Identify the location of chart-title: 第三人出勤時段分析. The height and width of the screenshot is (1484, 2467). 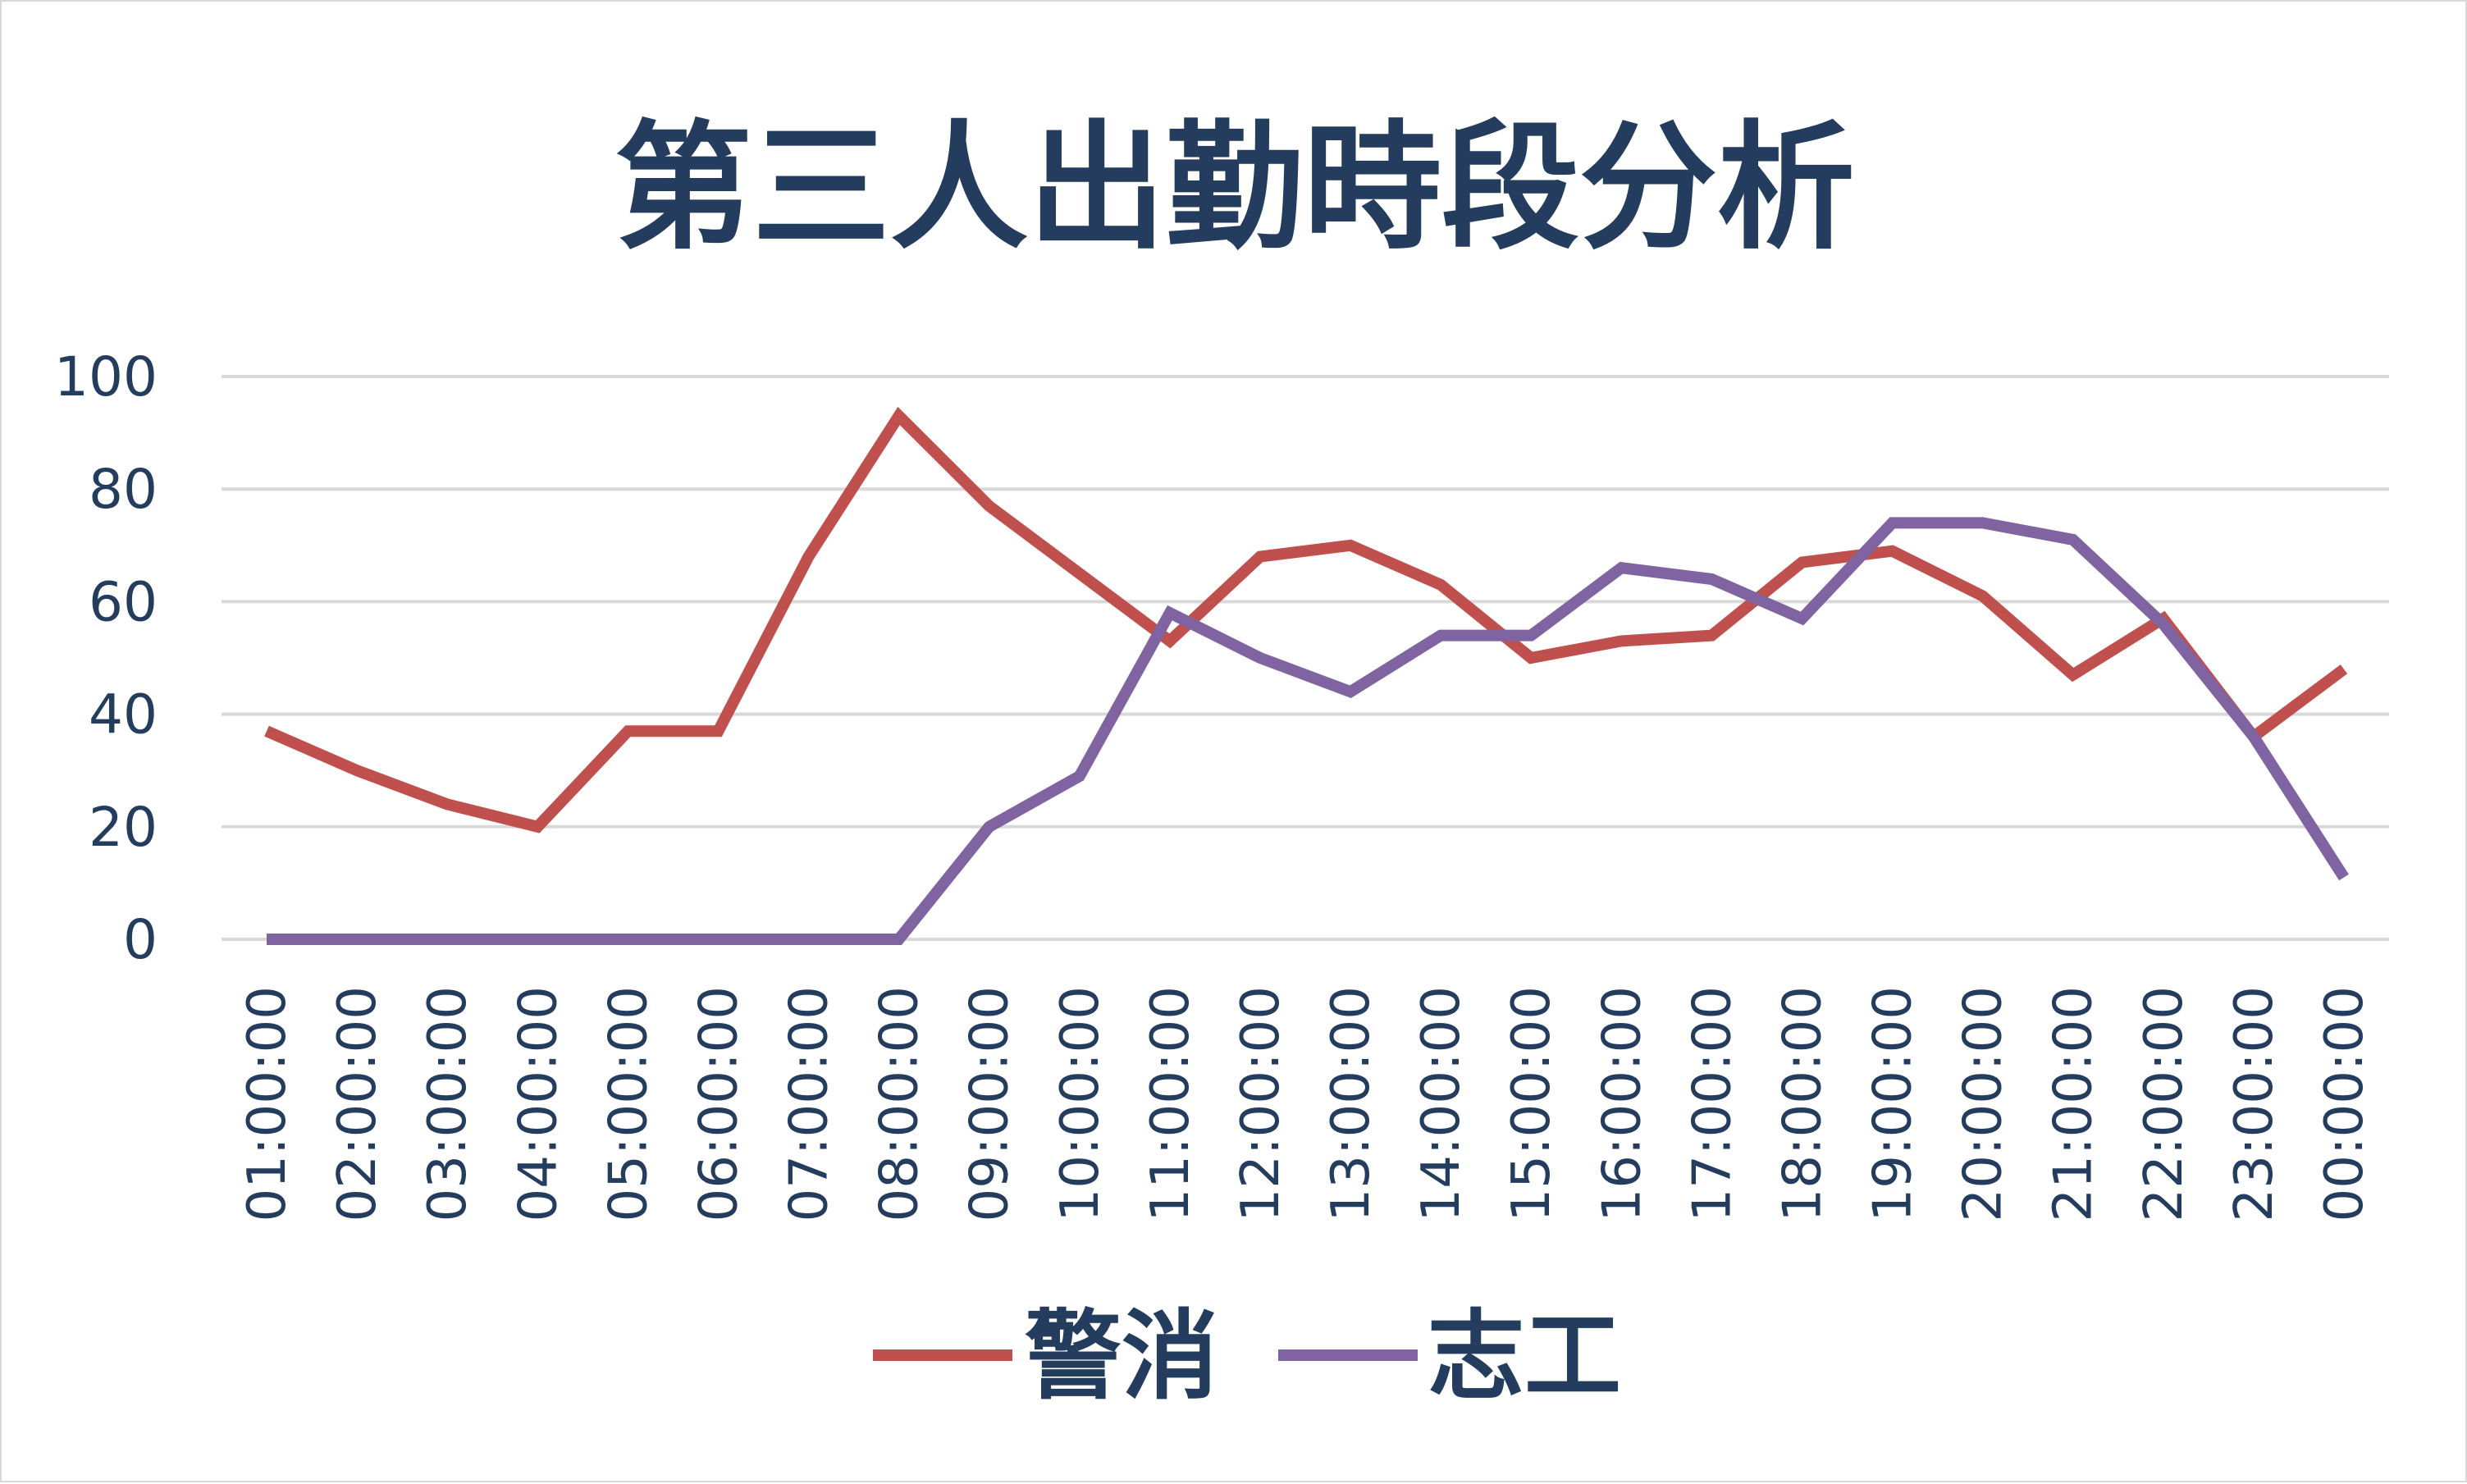
(1234, 187).